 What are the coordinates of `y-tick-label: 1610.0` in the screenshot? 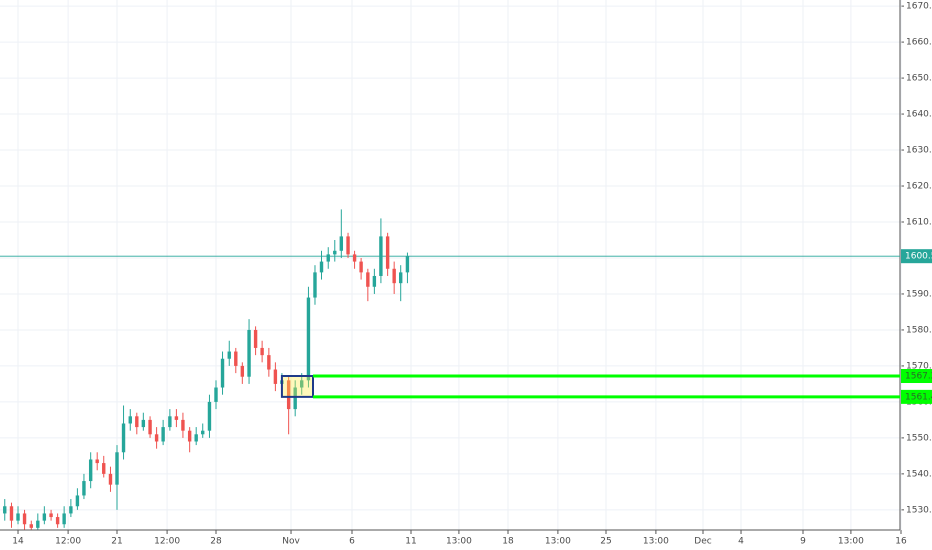 It's located at (919, 223).